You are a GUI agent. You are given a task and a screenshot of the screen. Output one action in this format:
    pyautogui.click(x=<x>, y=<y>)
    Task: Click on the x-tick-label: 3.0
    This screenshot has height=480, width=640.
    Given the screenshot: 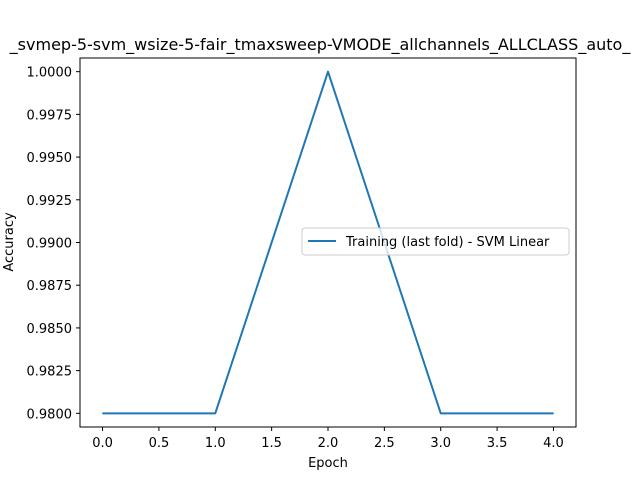 What is the action you would take?
    pyautogui.click(x=440, y=443)
    